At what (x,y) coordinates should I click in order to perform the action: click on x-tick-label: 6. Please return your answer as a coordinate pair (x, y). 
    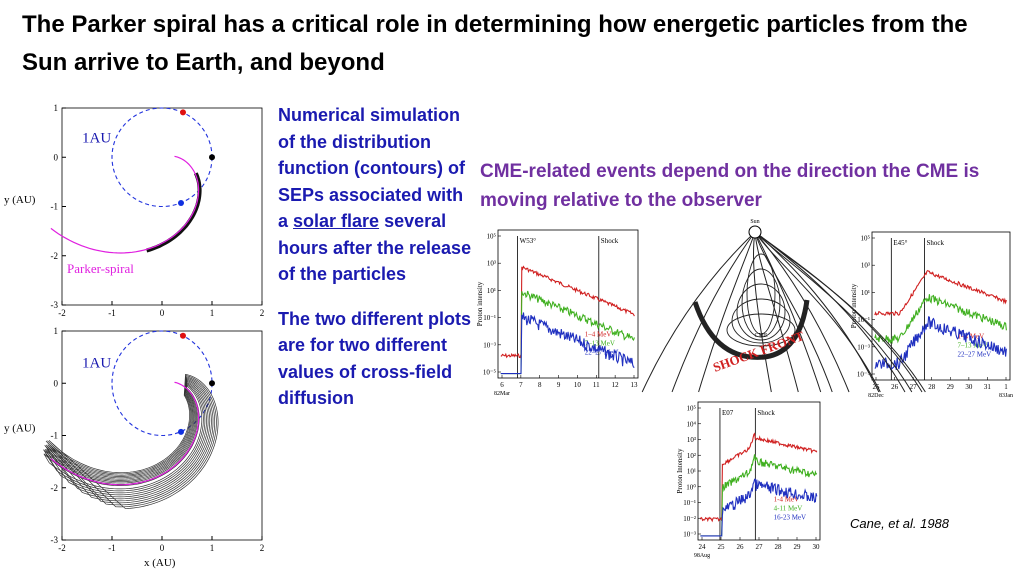
    Looking at the image, I should click on (502, 385).